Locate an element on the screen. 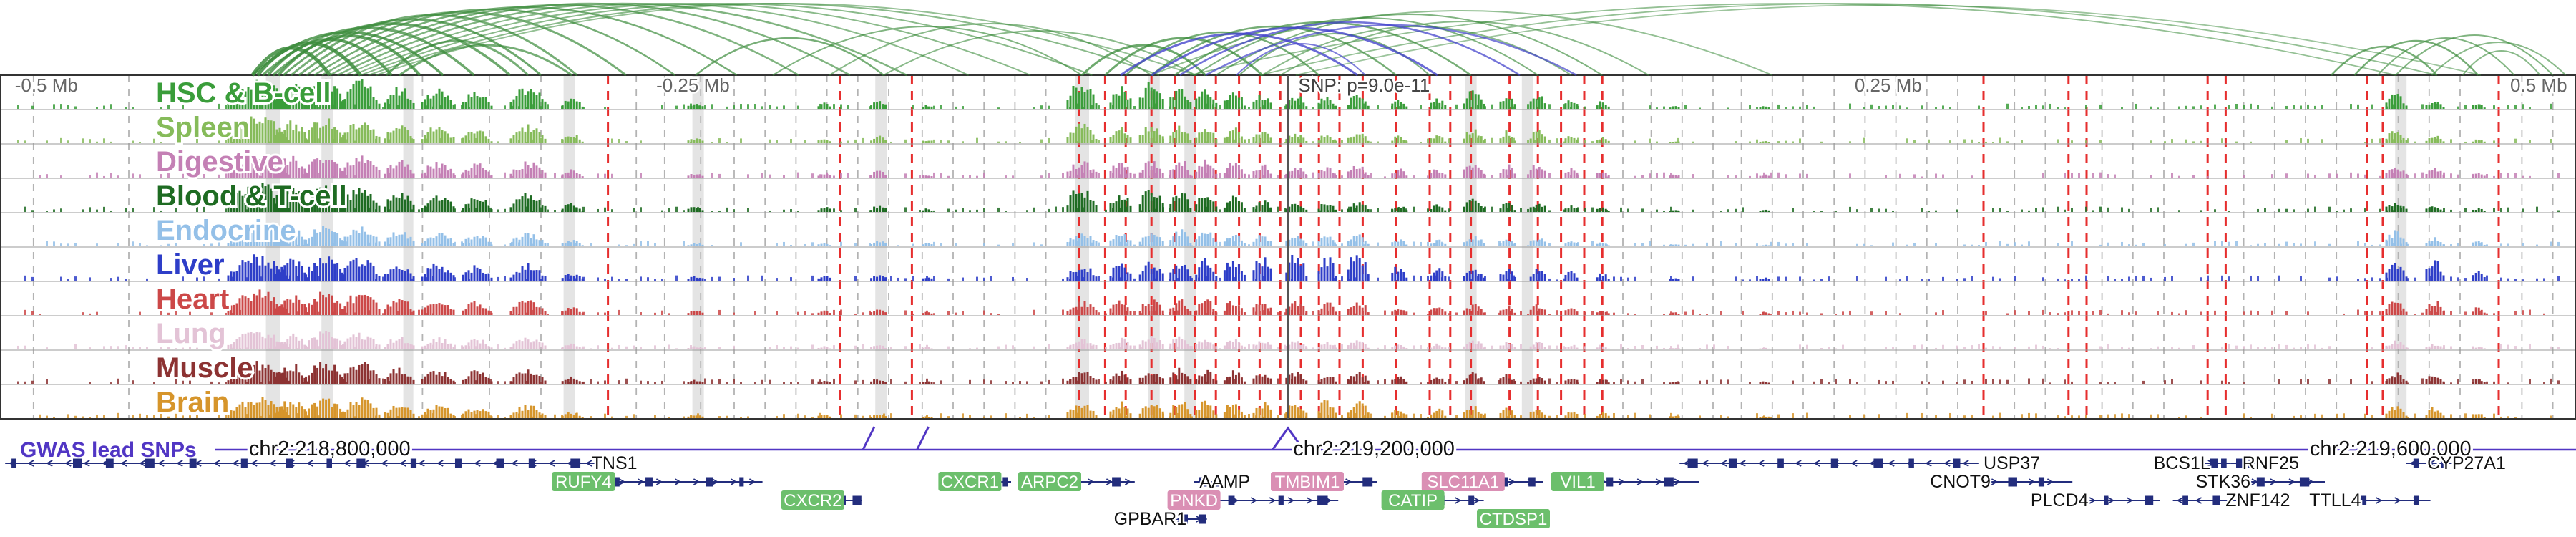 The image size is (2576, 537). gene-slc11a1: SLC11A1 is located at coordinates (1482, 482).